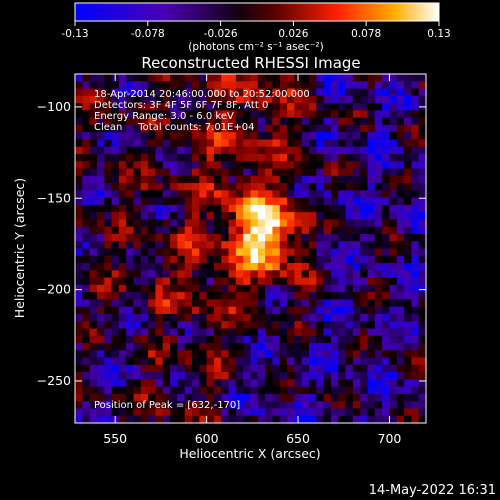  What do you see at coordinates (250, 63) in the screenshot?
I see `plot-title: Reconstructed RHESSI Image` at bounding box center [250, 63].